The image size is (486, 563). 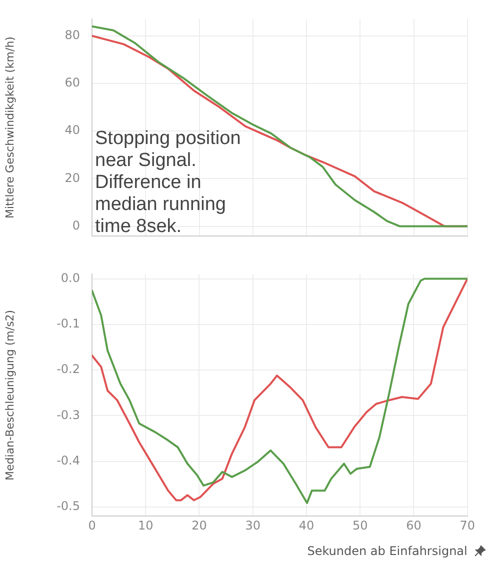 What do you see at coordinates (68, 415) in the screenshot?
I see `y-tick-label: -0.3` at bounding box center [68, 415].